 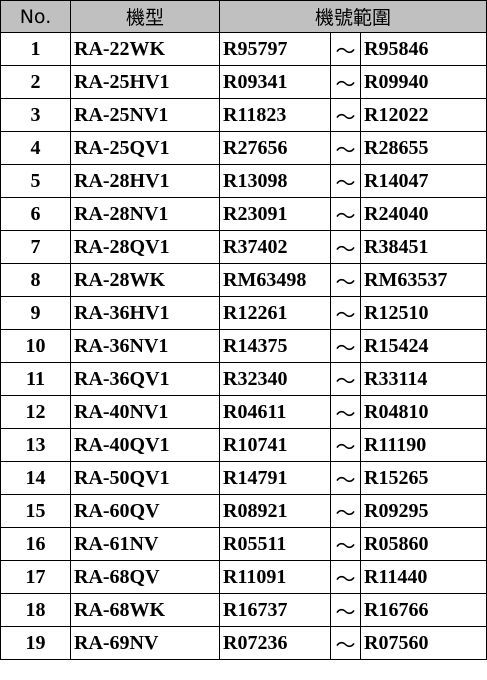 I want to click on model: RA-36NV1, so click(x=145, y=346).